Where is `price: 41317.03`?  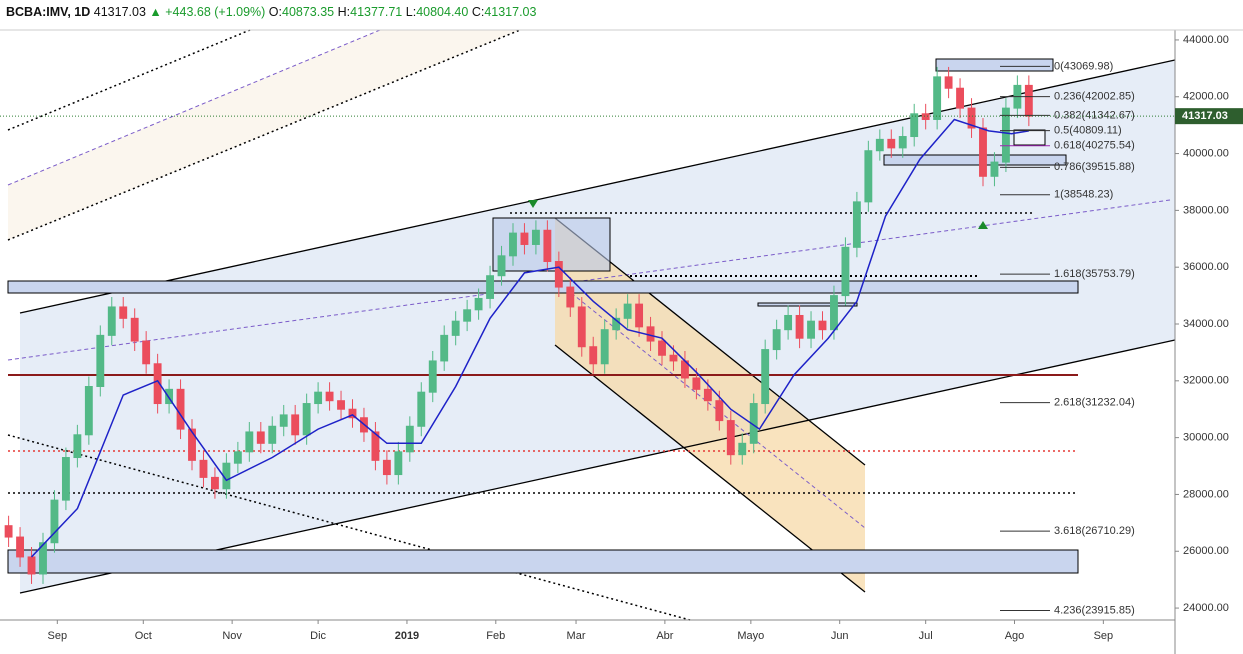 price: 41317.03 is located at coordinates (119, 12).